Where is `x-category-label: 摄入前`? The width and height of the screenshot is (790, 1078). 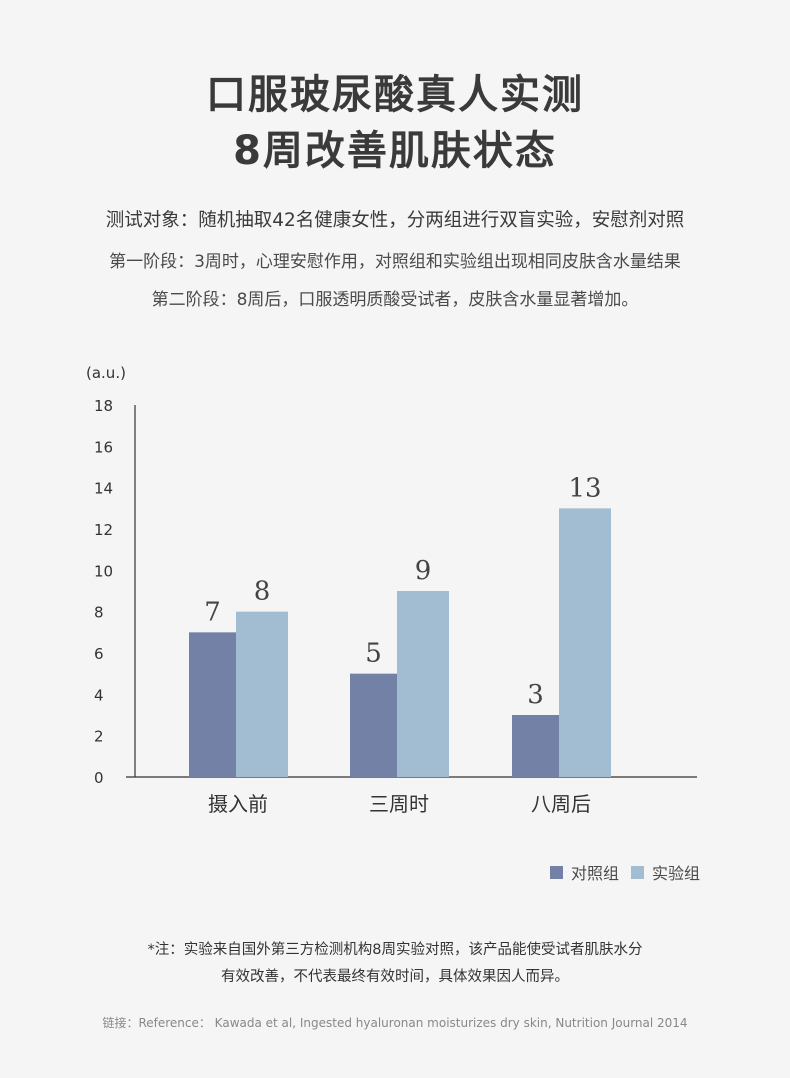
x-category-label: 摄入前 is located at coordinates (238, 804).